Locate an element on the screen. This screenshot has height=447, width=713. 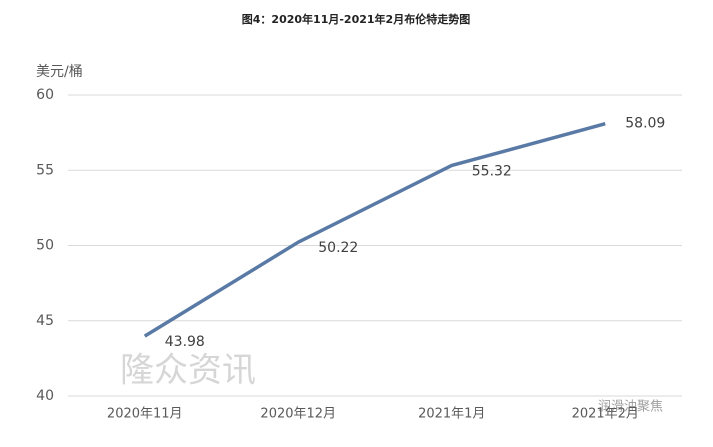
x-tick-label: 2020年11月 is located at coordinates (145, 414).